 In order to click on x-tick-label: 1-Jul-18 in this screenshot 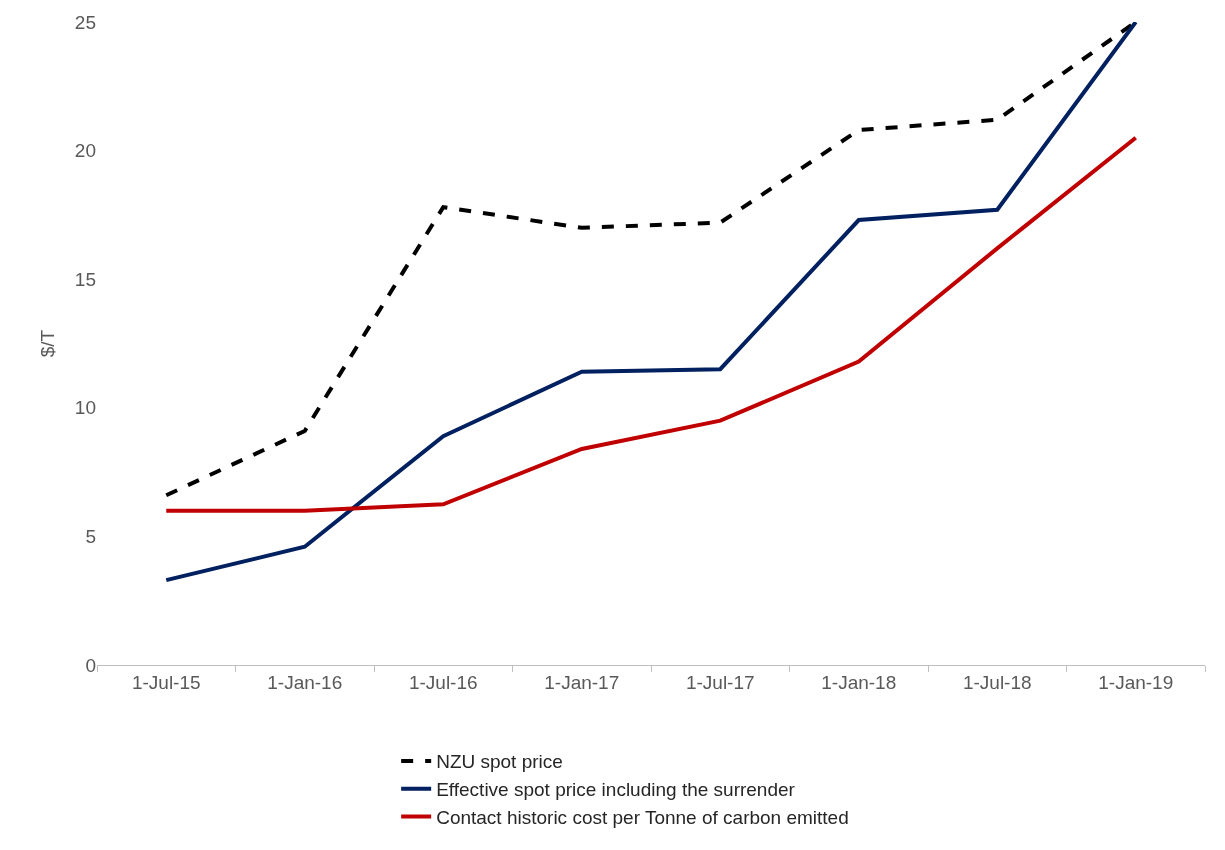, I will do `click(997, 682)`.